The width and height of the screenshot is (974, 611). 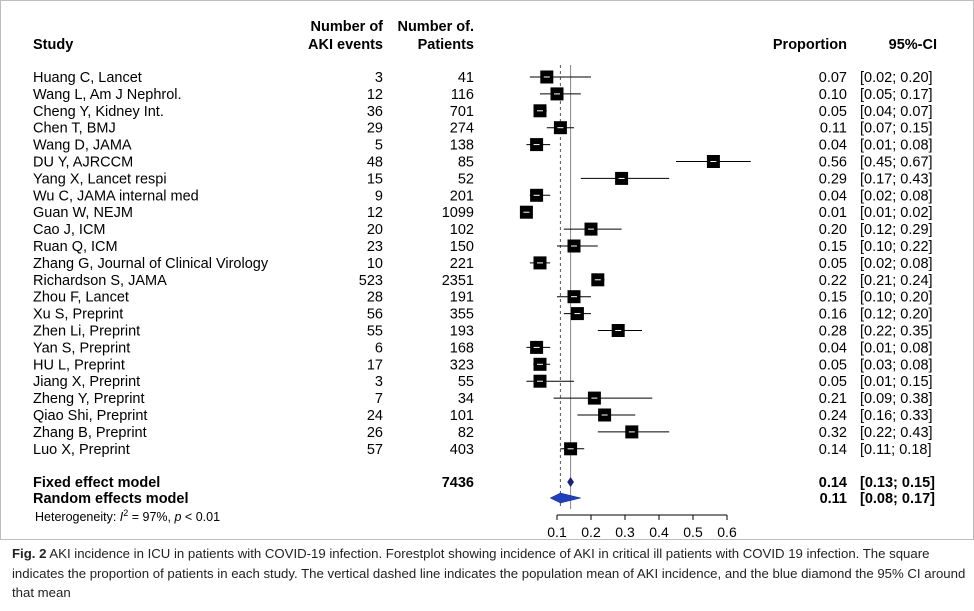 I want to click on study-ci: [0.02; 0.20], so click(x=896, y=78).